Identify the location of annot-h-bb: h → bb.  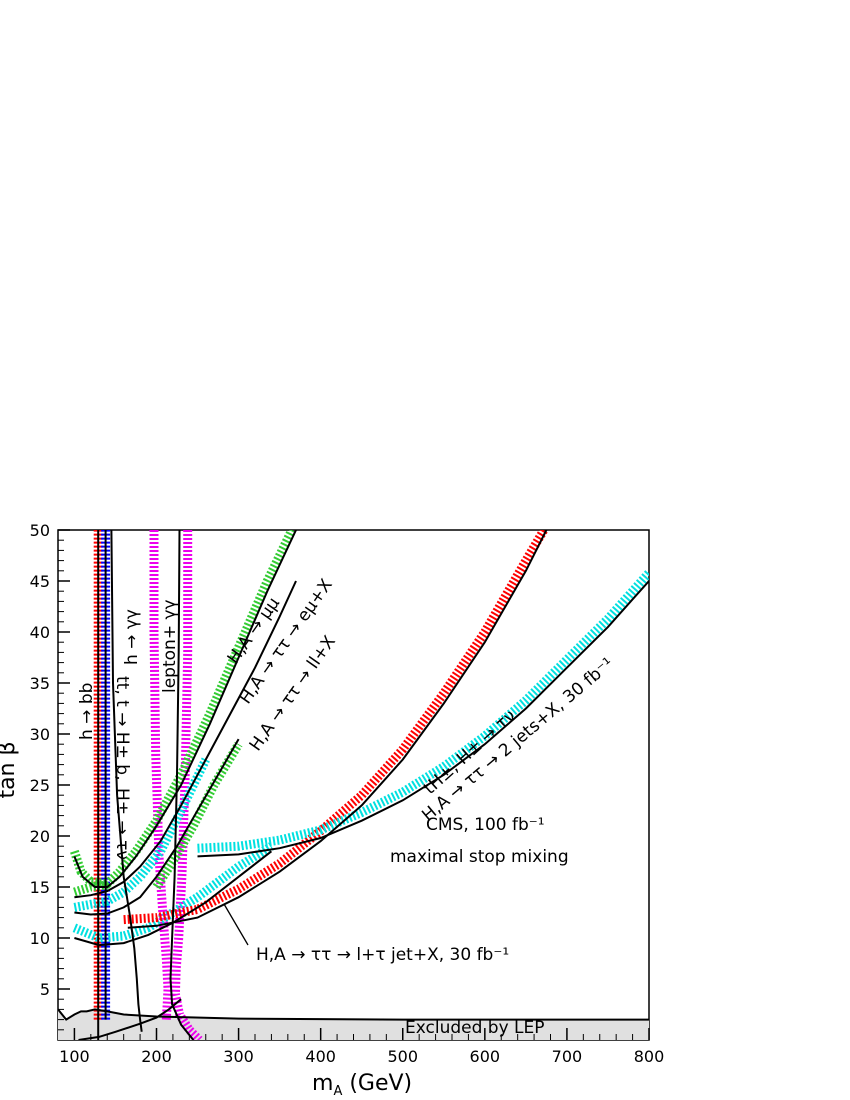
(87, 711).